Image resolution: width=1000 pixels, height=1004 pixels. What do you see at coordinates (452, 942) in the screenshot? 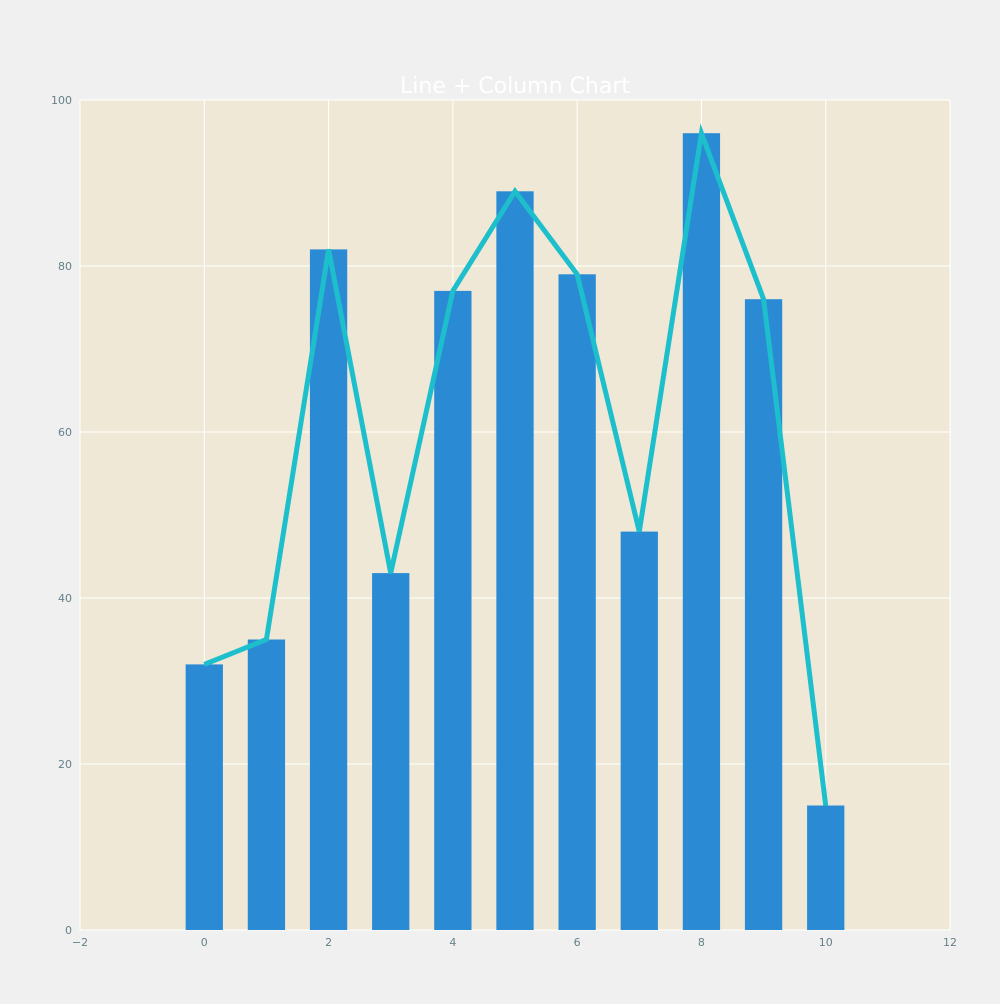
I see `x-tick-label: 4` at bounding box center [452, 942].